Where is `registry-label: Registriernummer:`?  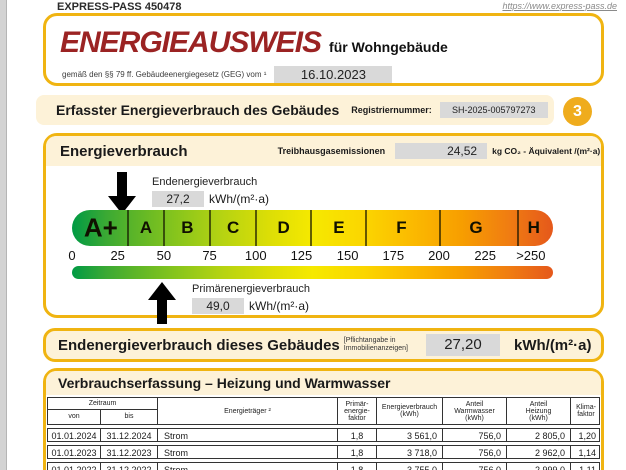 registry-label: Registriernummer: is located at coordinates (391, 110).